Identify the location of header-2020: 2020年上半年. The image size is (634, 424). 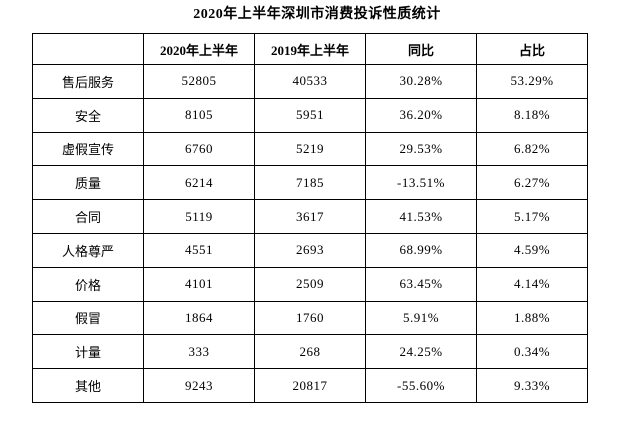
(199, 49).